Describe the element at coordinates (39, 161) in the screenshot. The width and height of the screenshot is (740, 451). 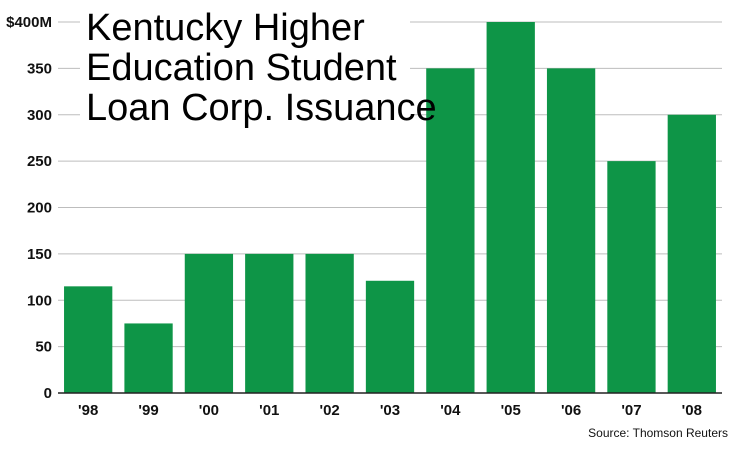
I see `y-tick-label: 250` at that location.